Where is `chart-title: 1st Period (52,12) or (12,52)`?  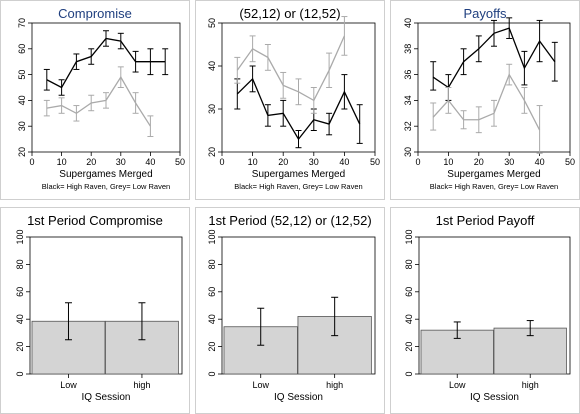
chart-title: 1st Period (52,12) or (12,52) is located at coordinates (289, 220).